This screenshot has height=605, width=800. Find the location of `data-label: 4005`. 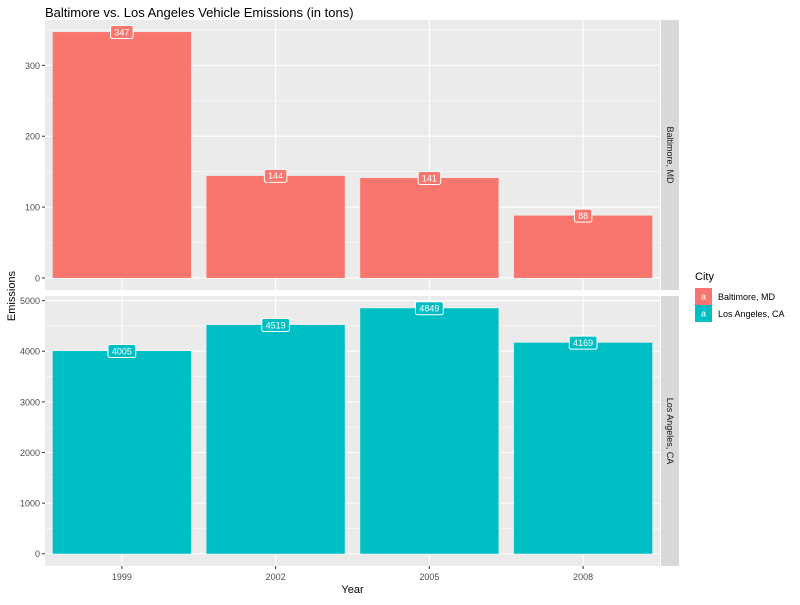

data-label: 4005 is located at coordinates (122, 351).